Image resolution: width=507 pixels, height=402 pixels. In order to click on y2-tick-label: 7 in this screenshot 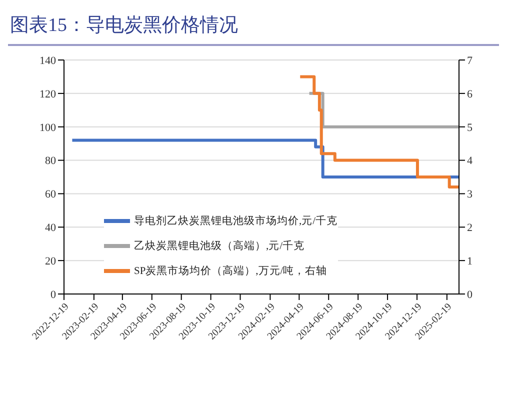, I will do `click(470, 60)`.